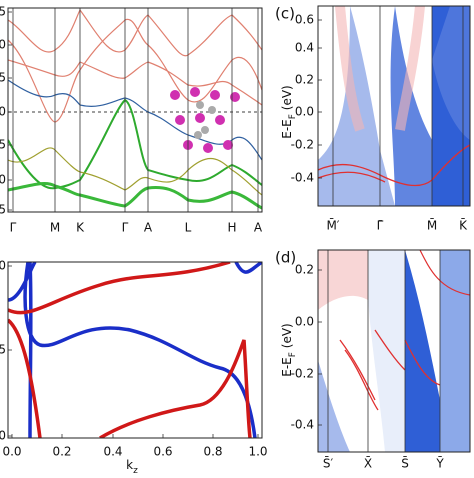 The height and width of the screenshot is (478, 474). I want to click on panel-label: (d), so click(285, 258).